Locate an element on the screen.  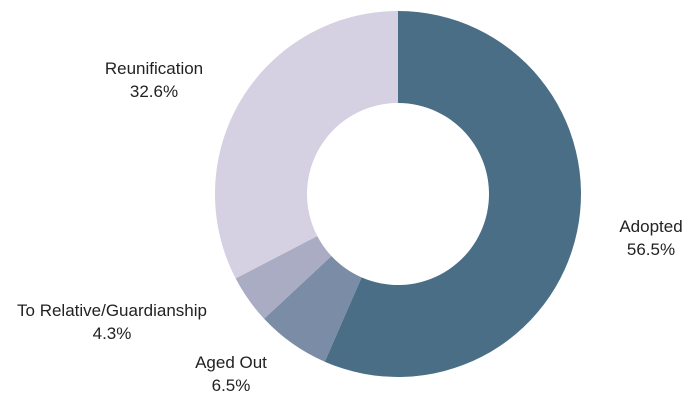
slice-label: Aged Out is located at coordinates (231, 362).